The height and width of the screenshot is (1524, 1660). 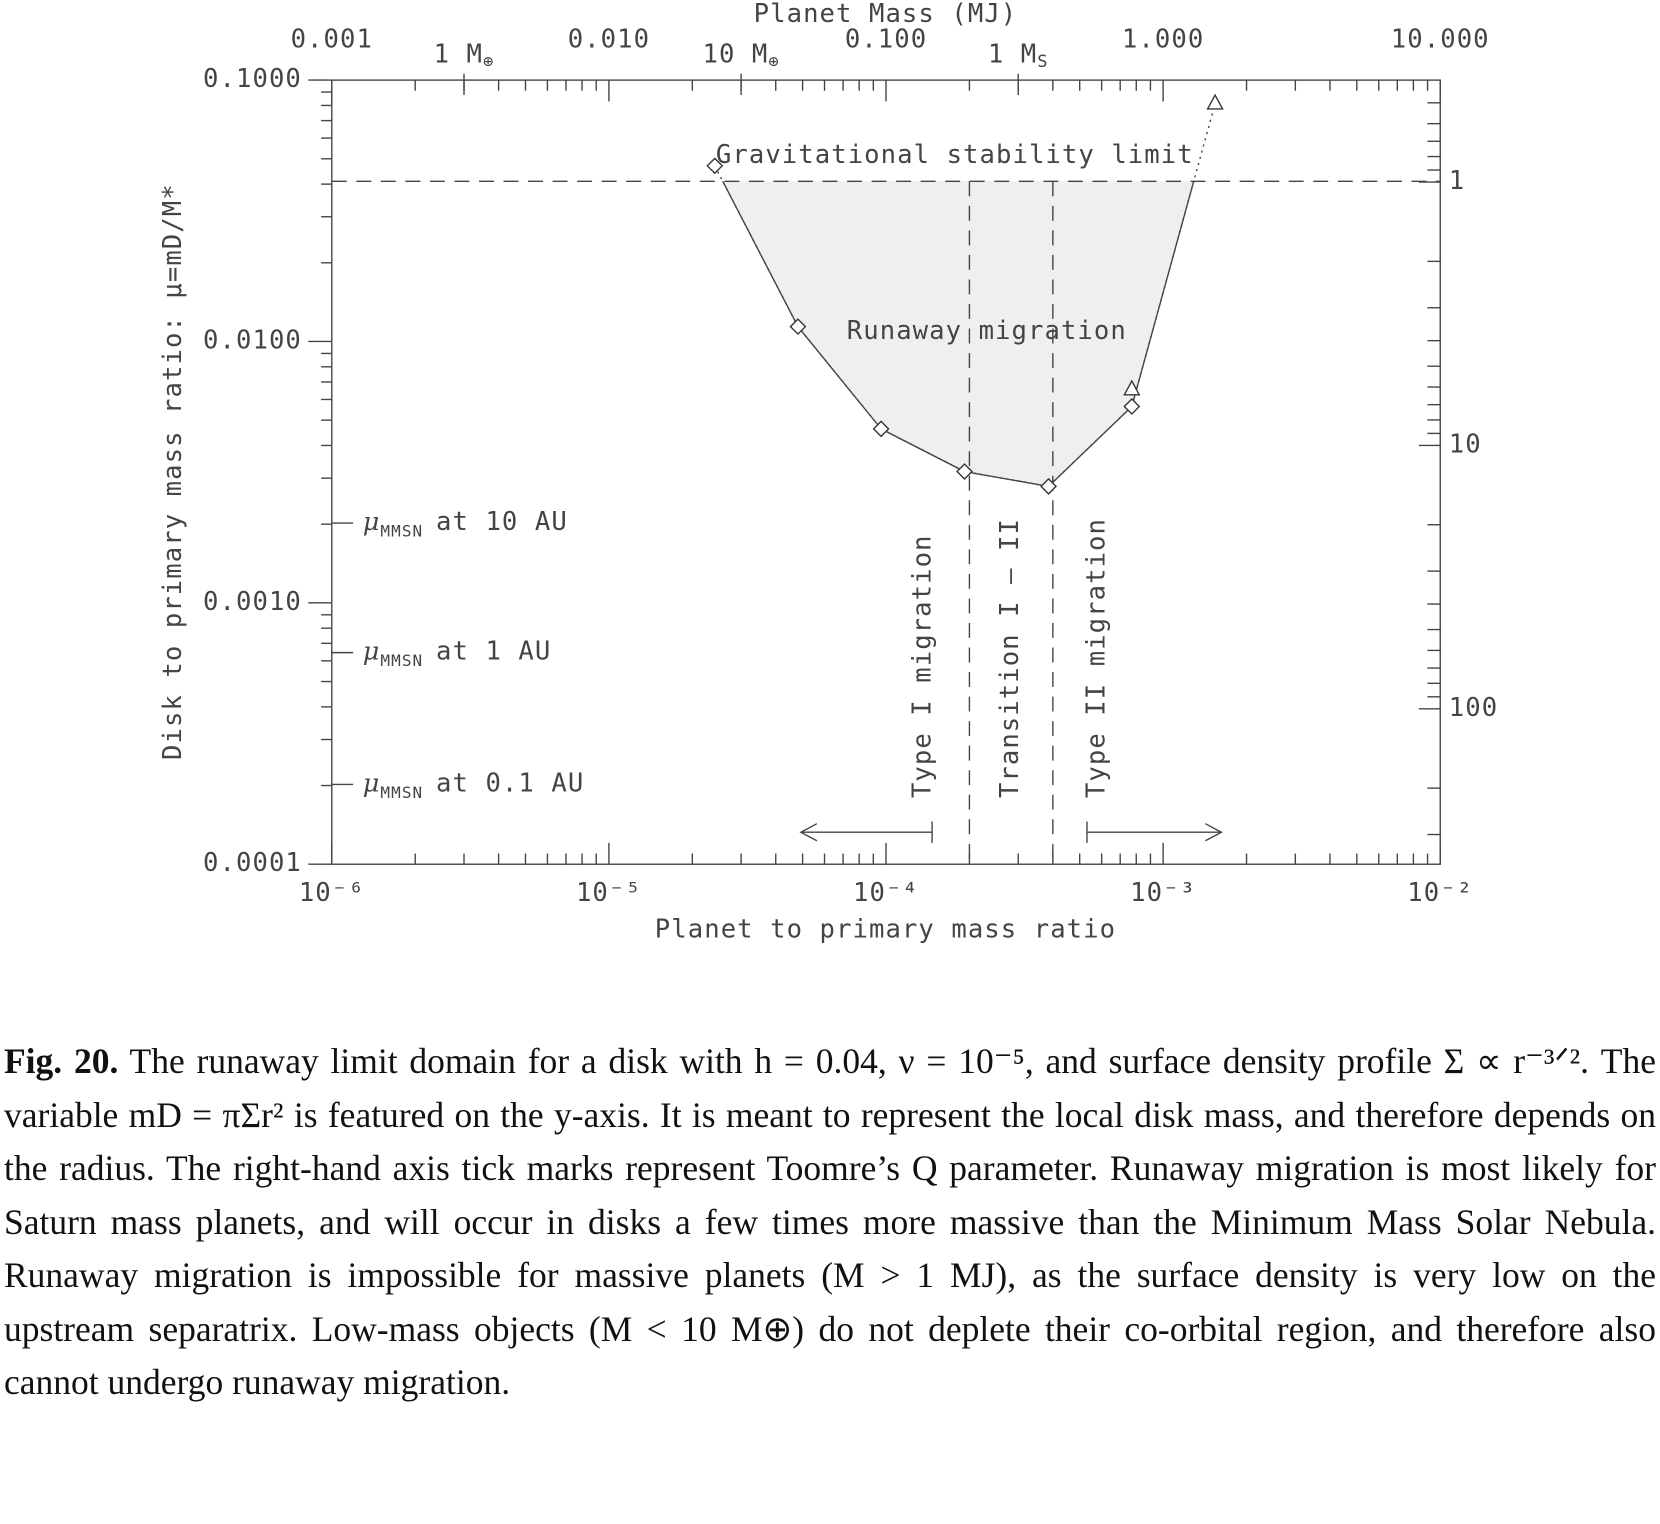 What do you see at coordinates (955, 155) in the screenshot?
I see `stability-label: Gravitational stability limit` at bounding box center [955, 155].